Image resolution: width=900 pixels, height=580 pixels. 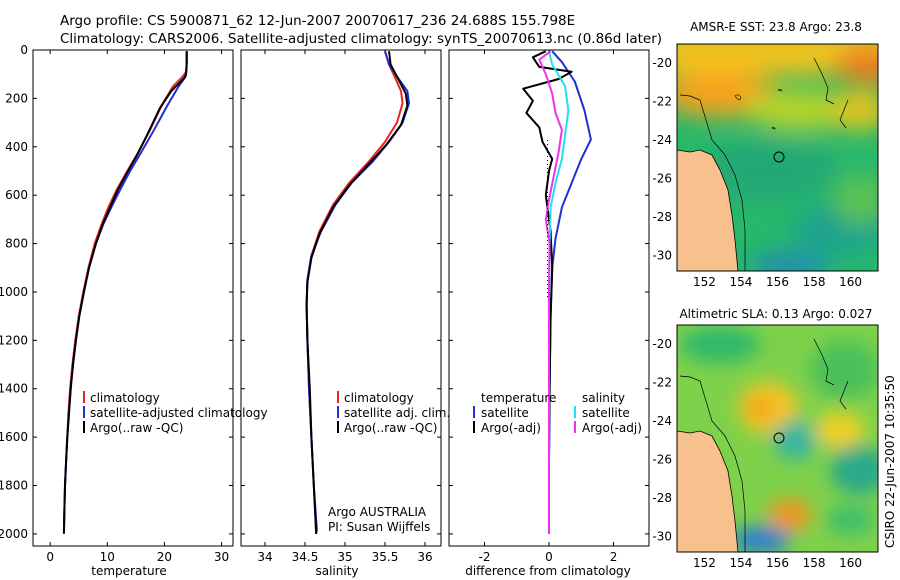 I want to click on sst-shelf-contour, so click(x=712, y=182).